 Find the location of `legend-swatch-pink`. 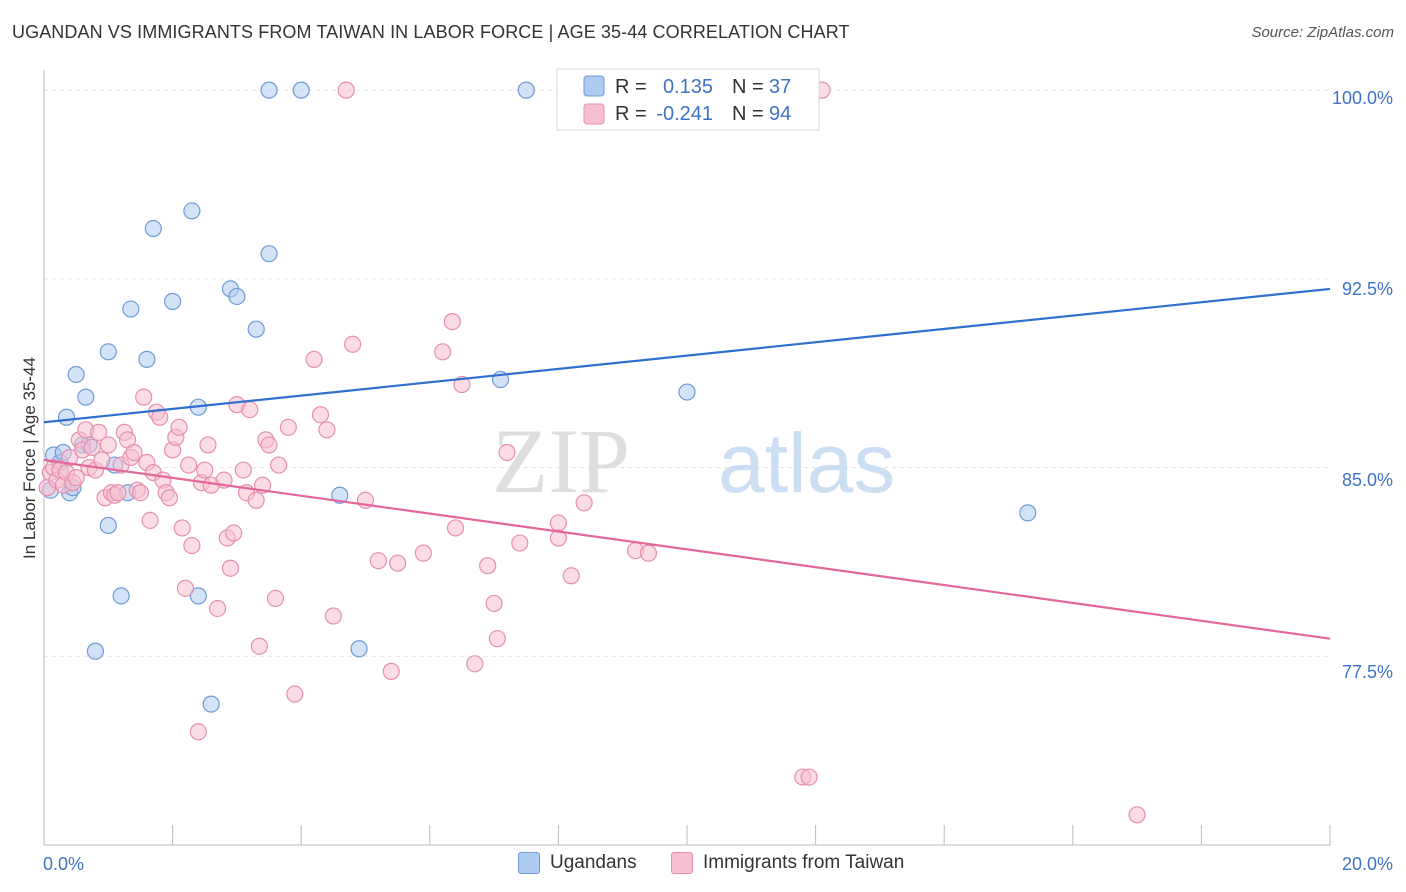

legend-swatch-pink is located at coordinates (594, 114).